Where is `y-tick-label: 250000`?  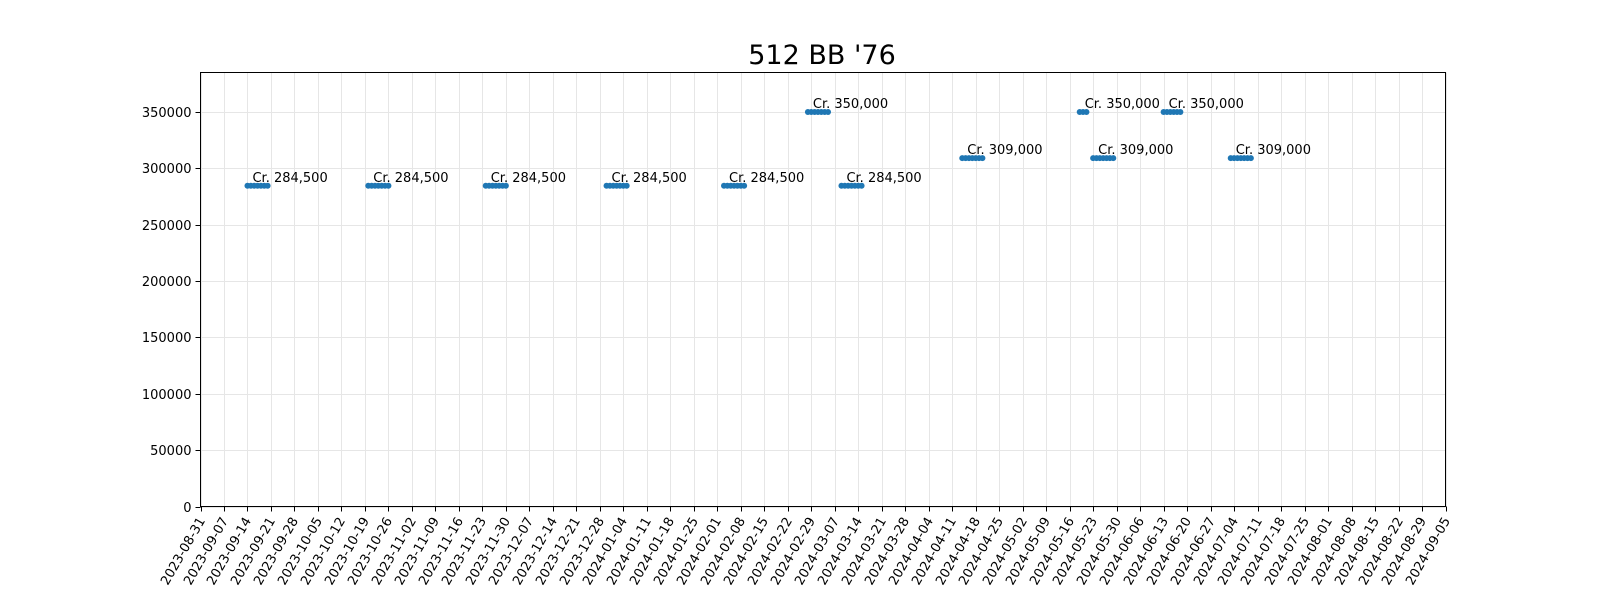
y-tick-label: 250000 is located at coordinates (167, 226).